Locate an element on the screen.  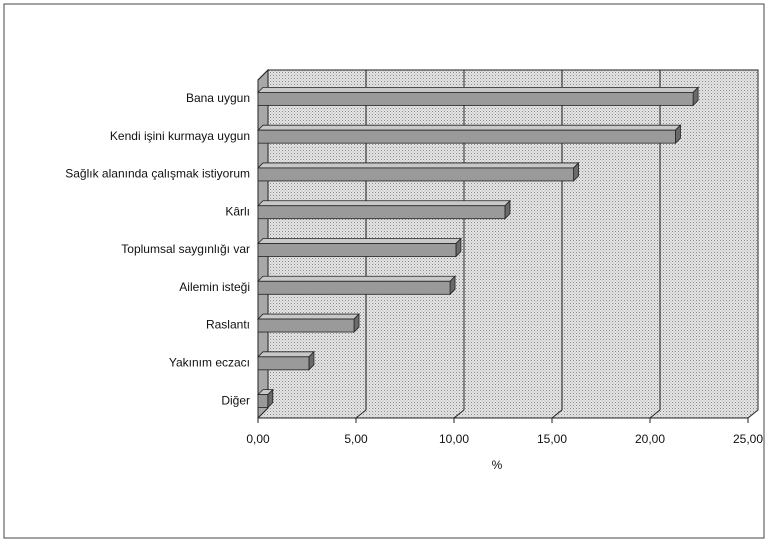
x-tick-label: 10,00 is located at coordinates (454, 439).